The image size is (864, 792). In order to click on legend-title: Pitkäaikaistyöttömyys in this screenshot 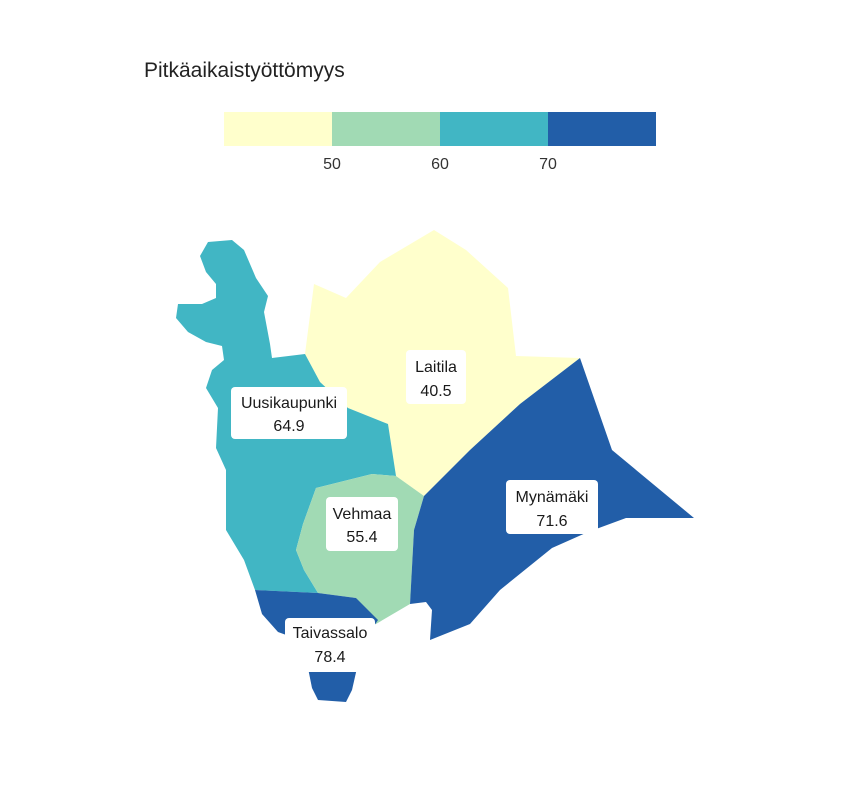, I will do `click(244, 70)`.